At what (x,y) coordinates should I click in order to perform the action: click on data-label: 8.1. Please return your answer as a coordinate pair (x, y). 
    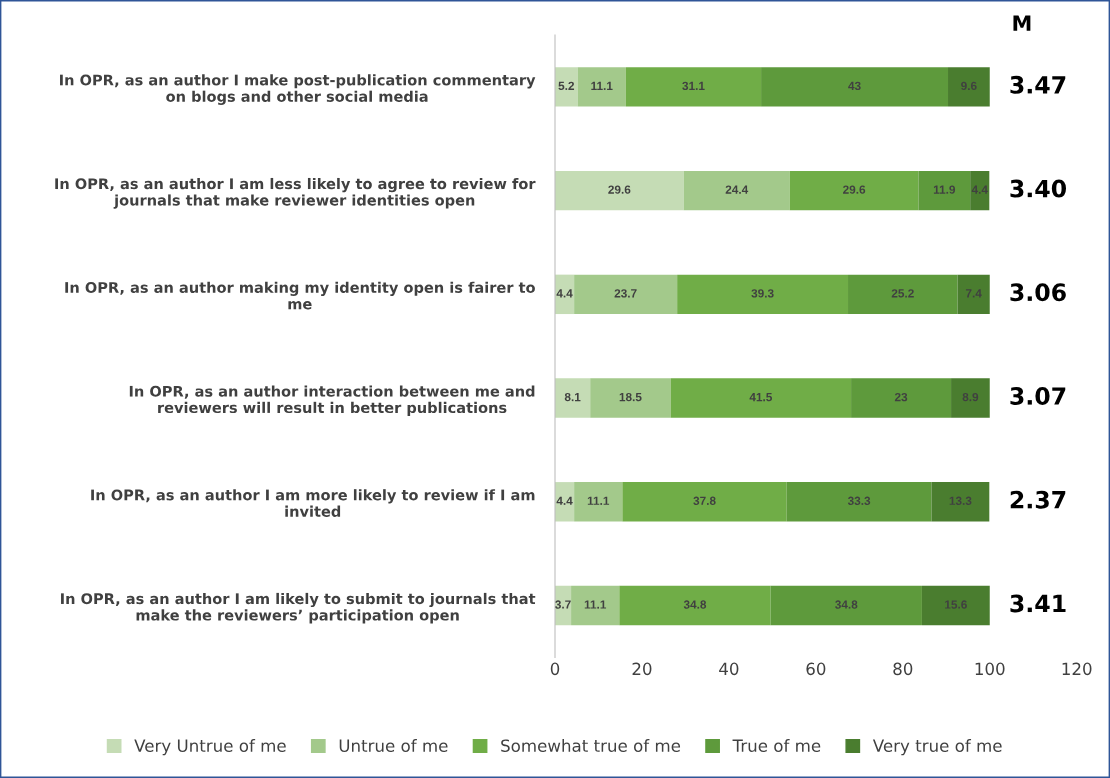
    Looking at the image, I should click on (572, 397).